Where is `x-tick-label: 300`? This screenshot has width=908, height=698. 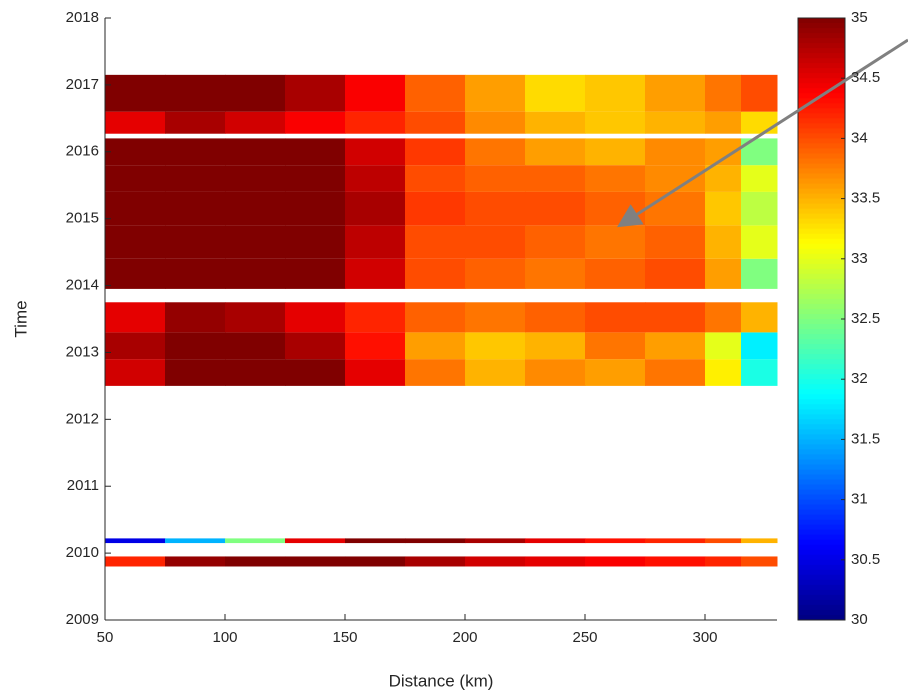
x-tick-label: 300 is located at coordinates (704, 637).